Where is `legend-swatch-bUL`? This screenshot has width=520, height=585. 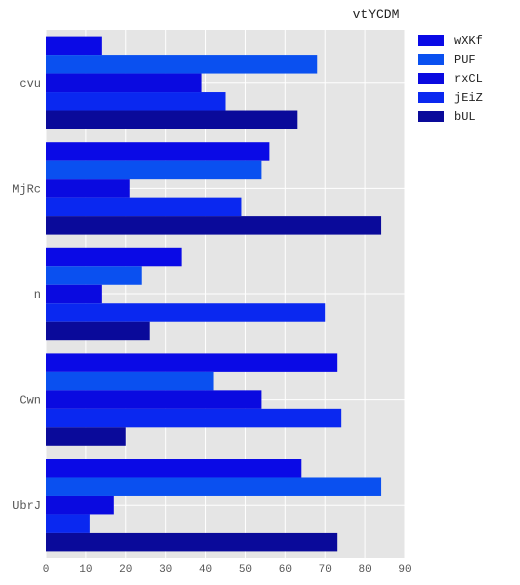
legend-swatch-bUL is located at coordinates (431, 116).